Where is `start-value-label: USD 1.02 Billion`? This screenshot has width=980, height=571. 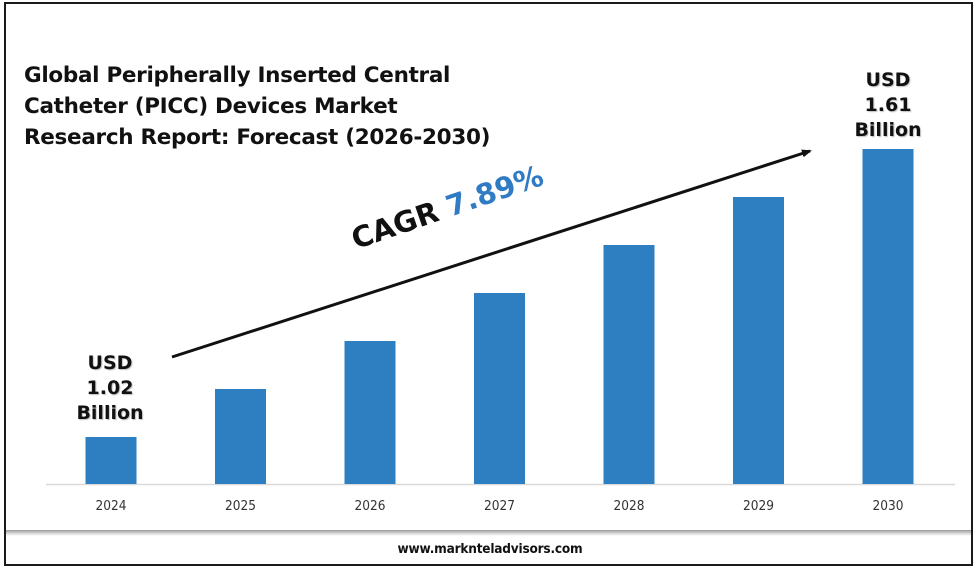
start-value-label: USD 1.02 Billion is located at coordinates (110, 388).